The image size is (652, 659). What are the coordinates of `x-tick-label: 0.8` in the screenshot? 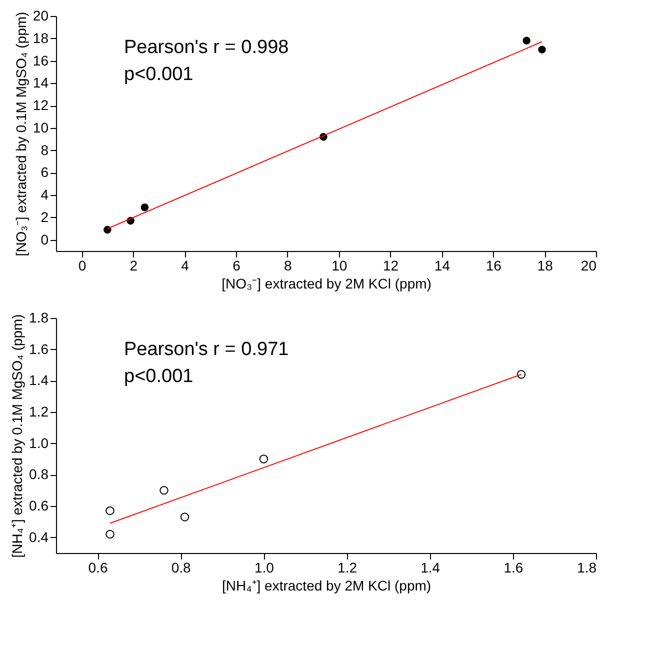 It's located at (181, 568).